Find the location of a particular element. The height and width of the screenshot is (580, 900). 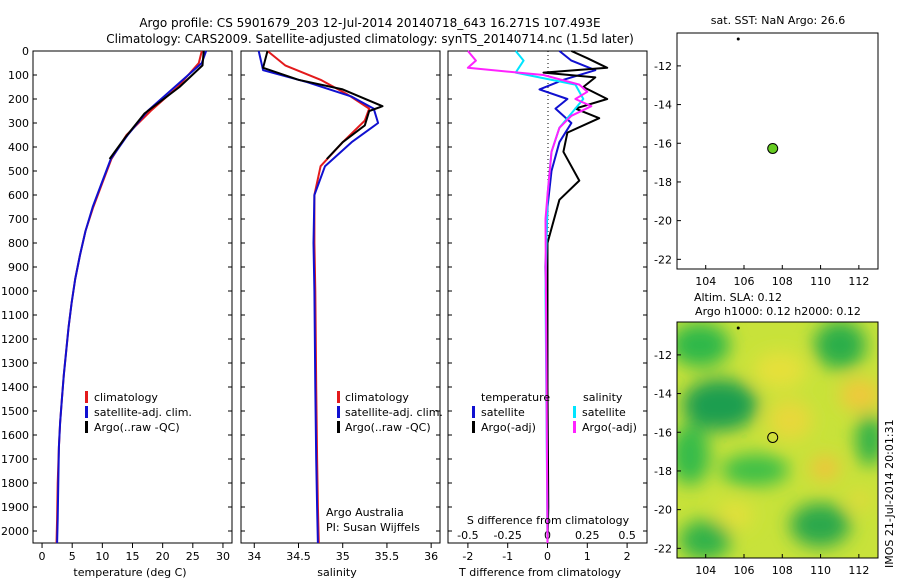

series-line-salinity-argo-adj- is located at coordinates (529, 297).